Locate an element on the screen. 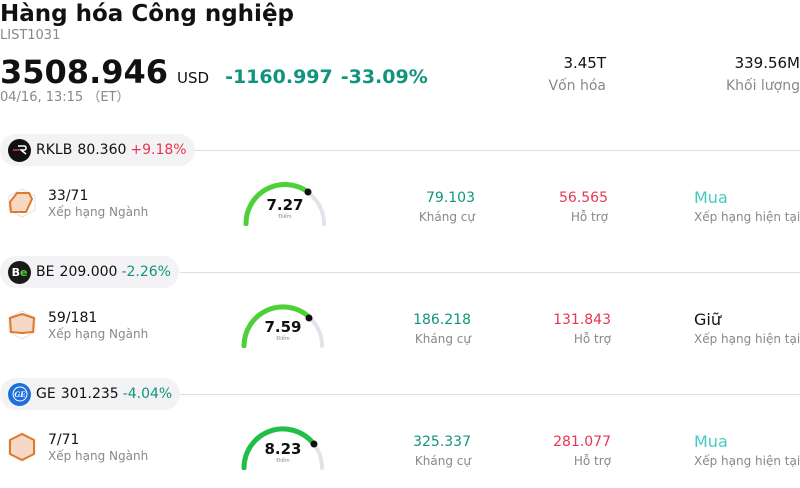 Image resolution: width=800 pixels, height=488 pixels. index-price: 3508.946 is located at coordinates (84, 72).